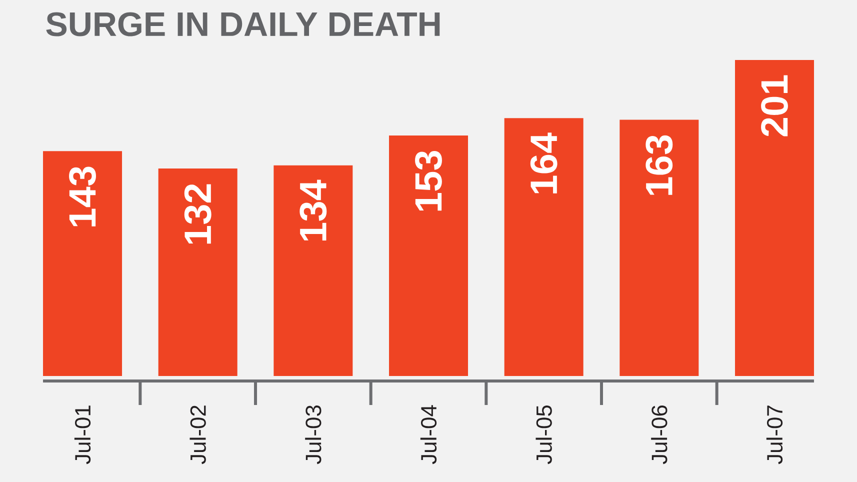 Image resolution: width=857 pixels, height=482 pixels. Describe the element at coordinates (774, 105) in the screenshot. I see `data-label: 201` at that location.